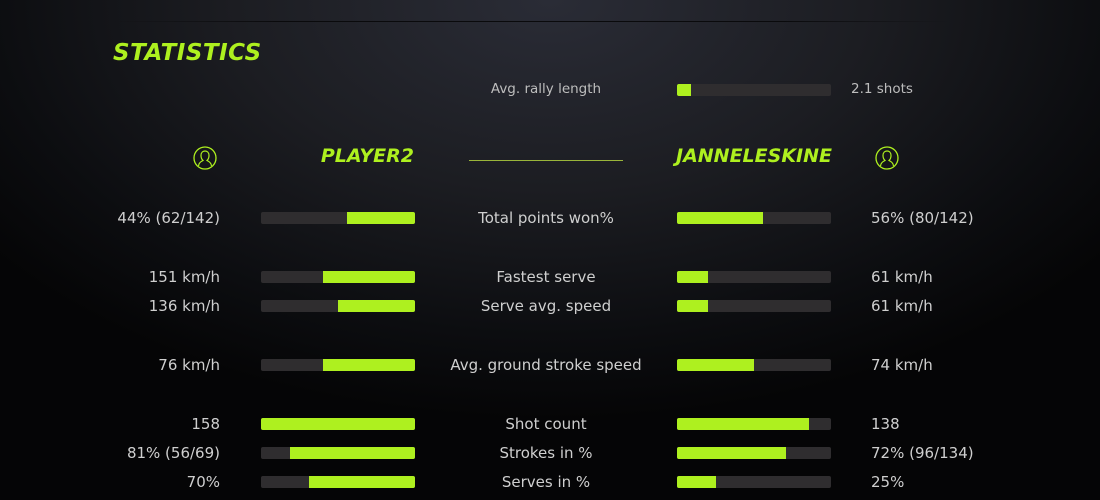 This screenshot has height=500, width=1100. What do you see at coordinates (168, 218) in the screenshot?
I see `stat-left-value: 44% (62/142)` at bounding box center [168, 218].